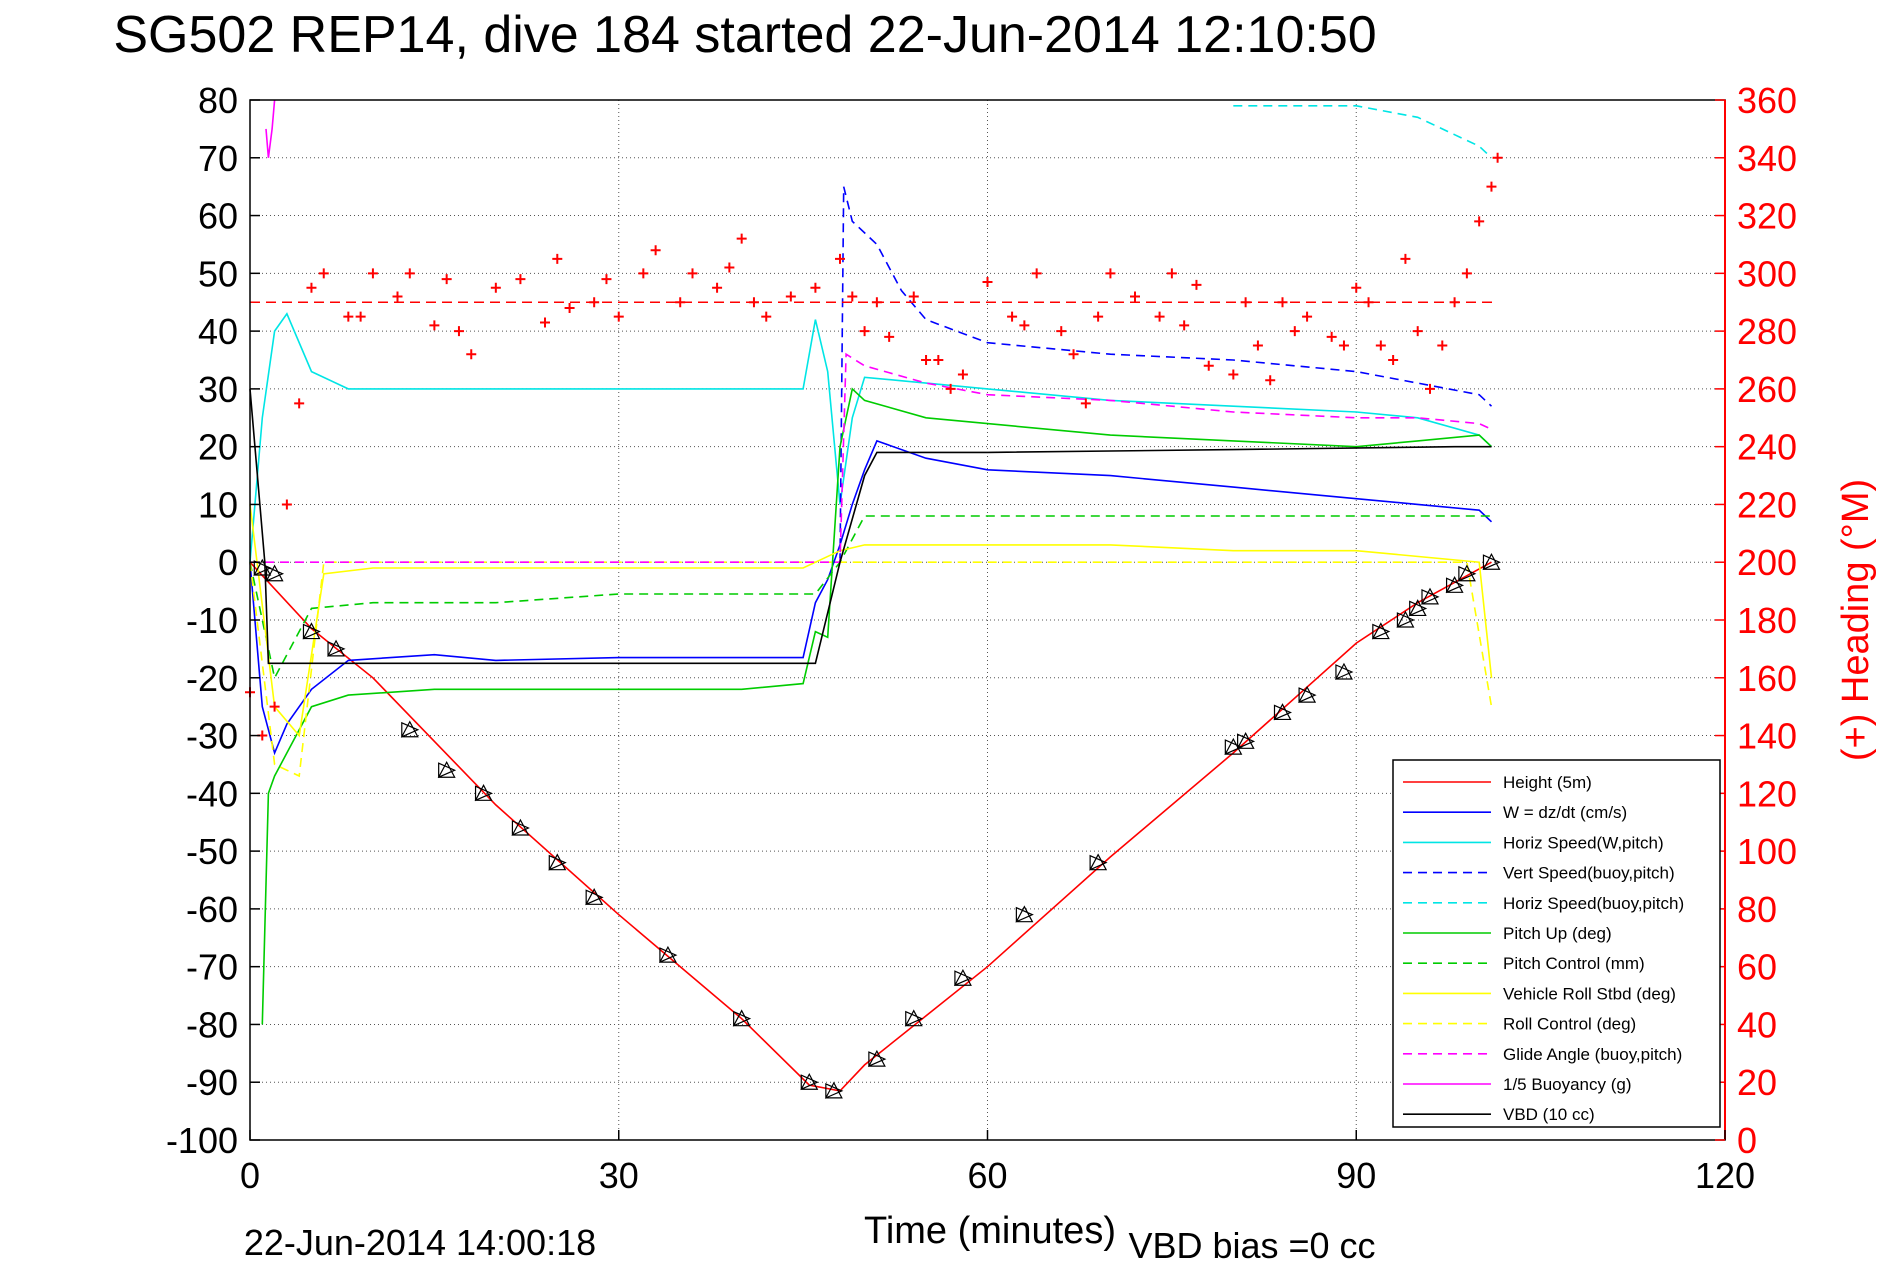 The height and width of the screenshot is (1262, 1891). Describe the element at coordinates (1549, 1114) in the screenshot. I see `legend-label-11: VBD (10 cc)` at that location.